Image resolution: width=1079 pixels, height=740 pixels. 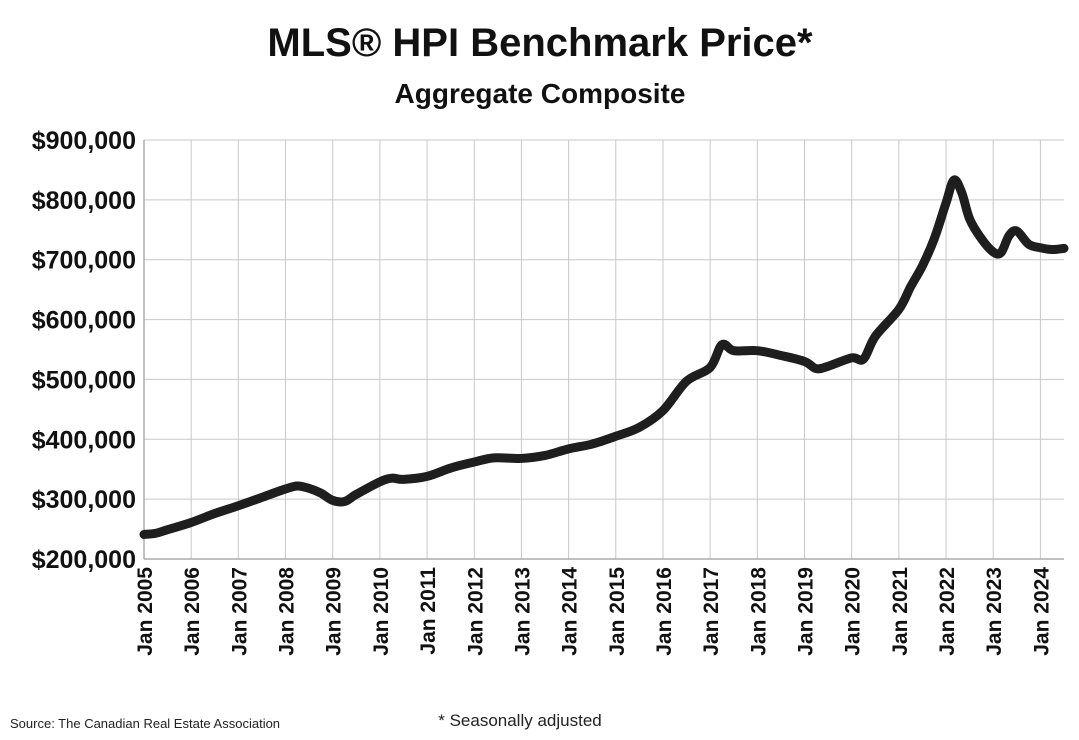 What do you see at coordinates (428, 611) in the screenshot?
I see `x-tick-label: Jan 2011` at bounding box center [428, 611].